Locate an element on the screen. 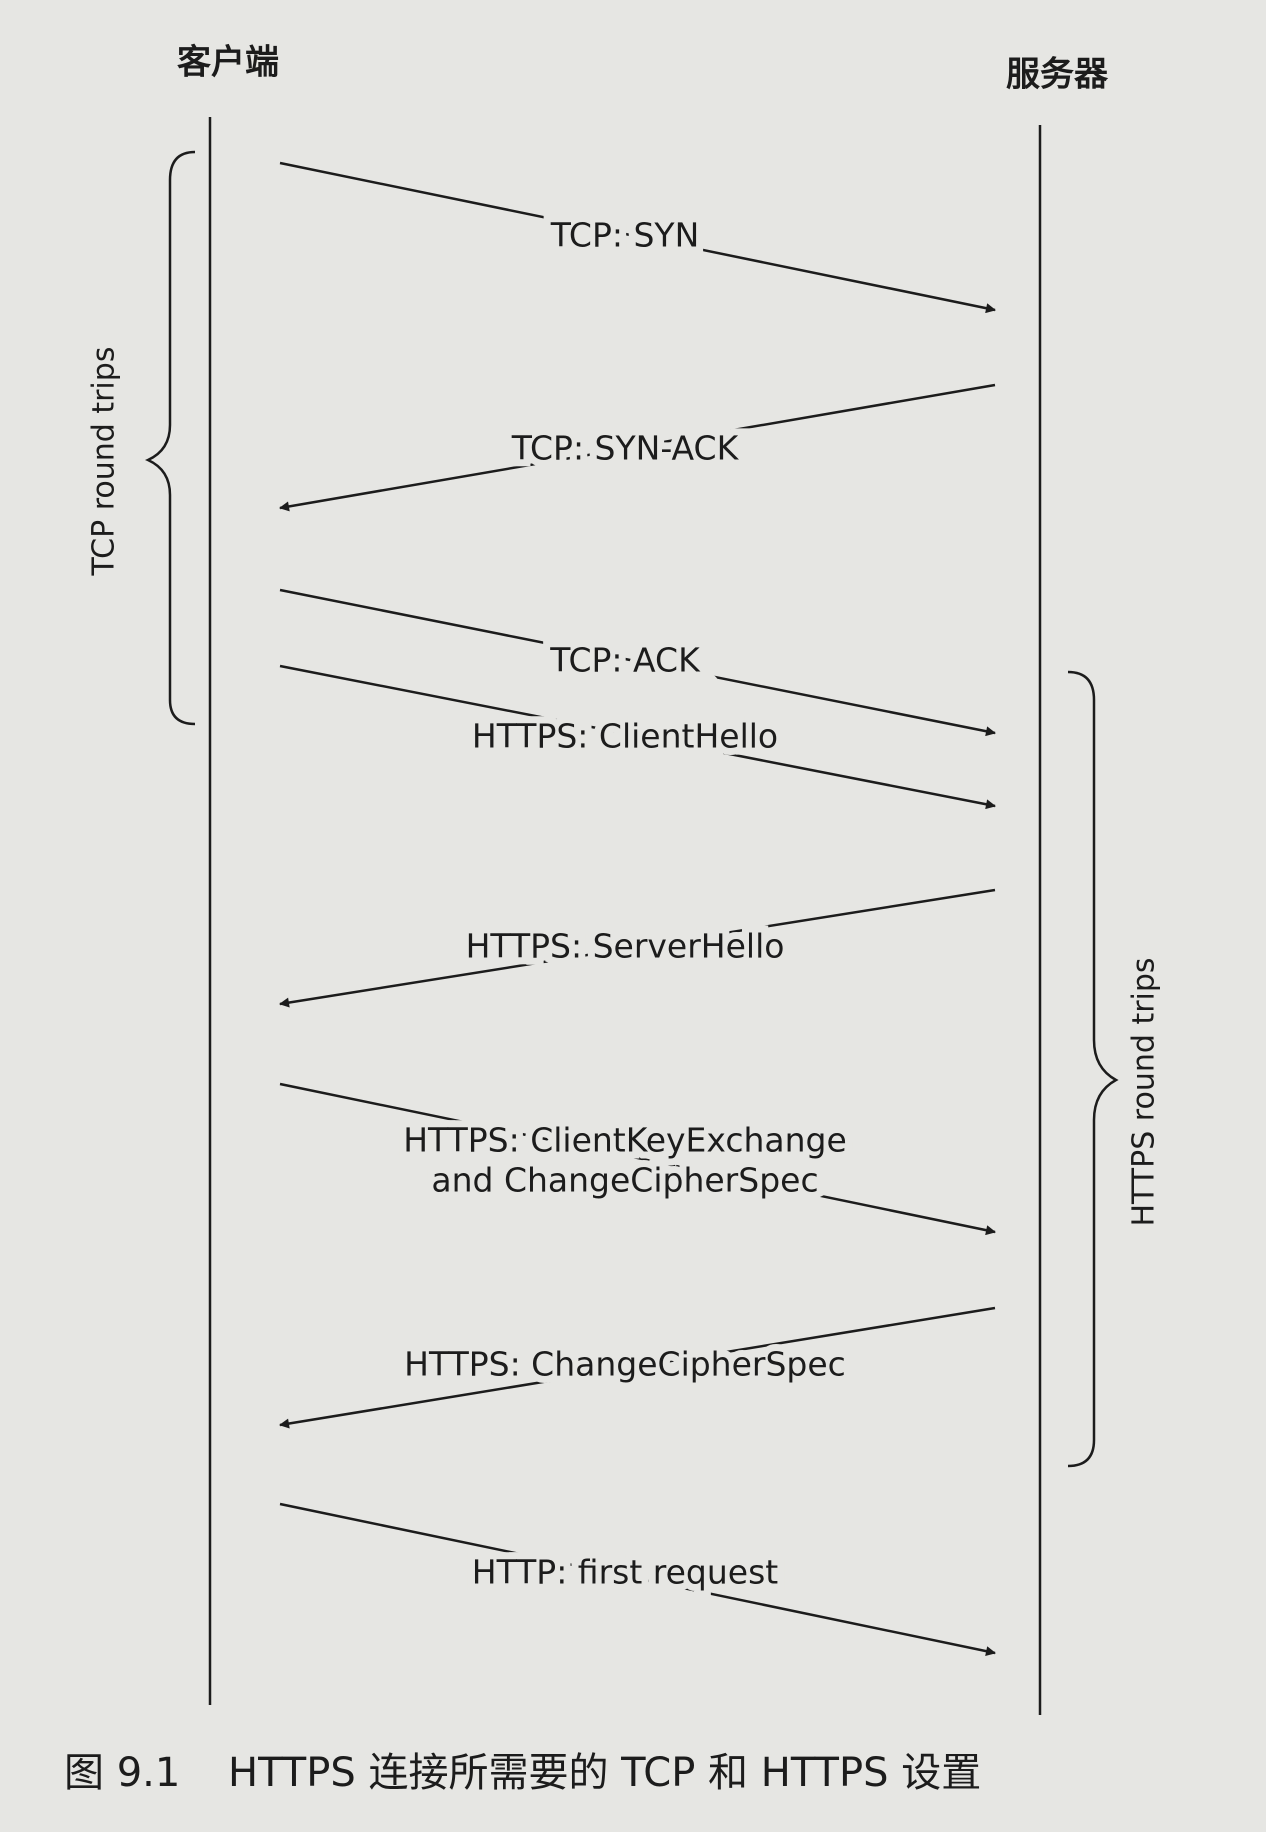 The image size is (1266, 1832). caption-text: HTTPS 连接所需要的 TCP 和 HTTPS 设置 is located at coordinates (604, 1773).